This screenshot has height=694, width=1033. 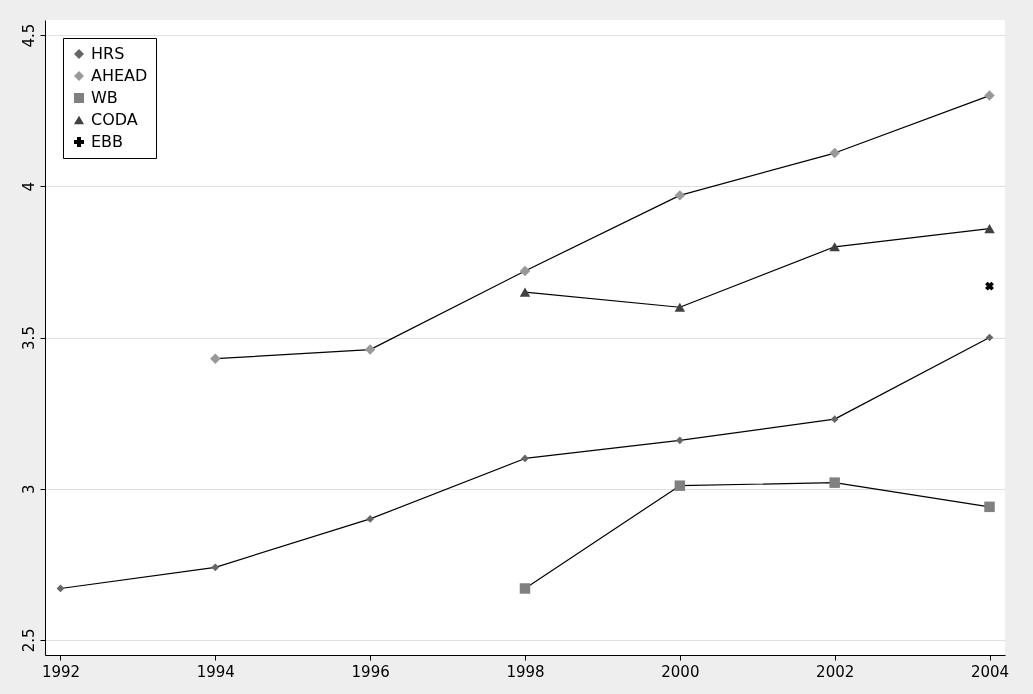 I want to click on y-tick-label: 3, so click(x=28, y=489).